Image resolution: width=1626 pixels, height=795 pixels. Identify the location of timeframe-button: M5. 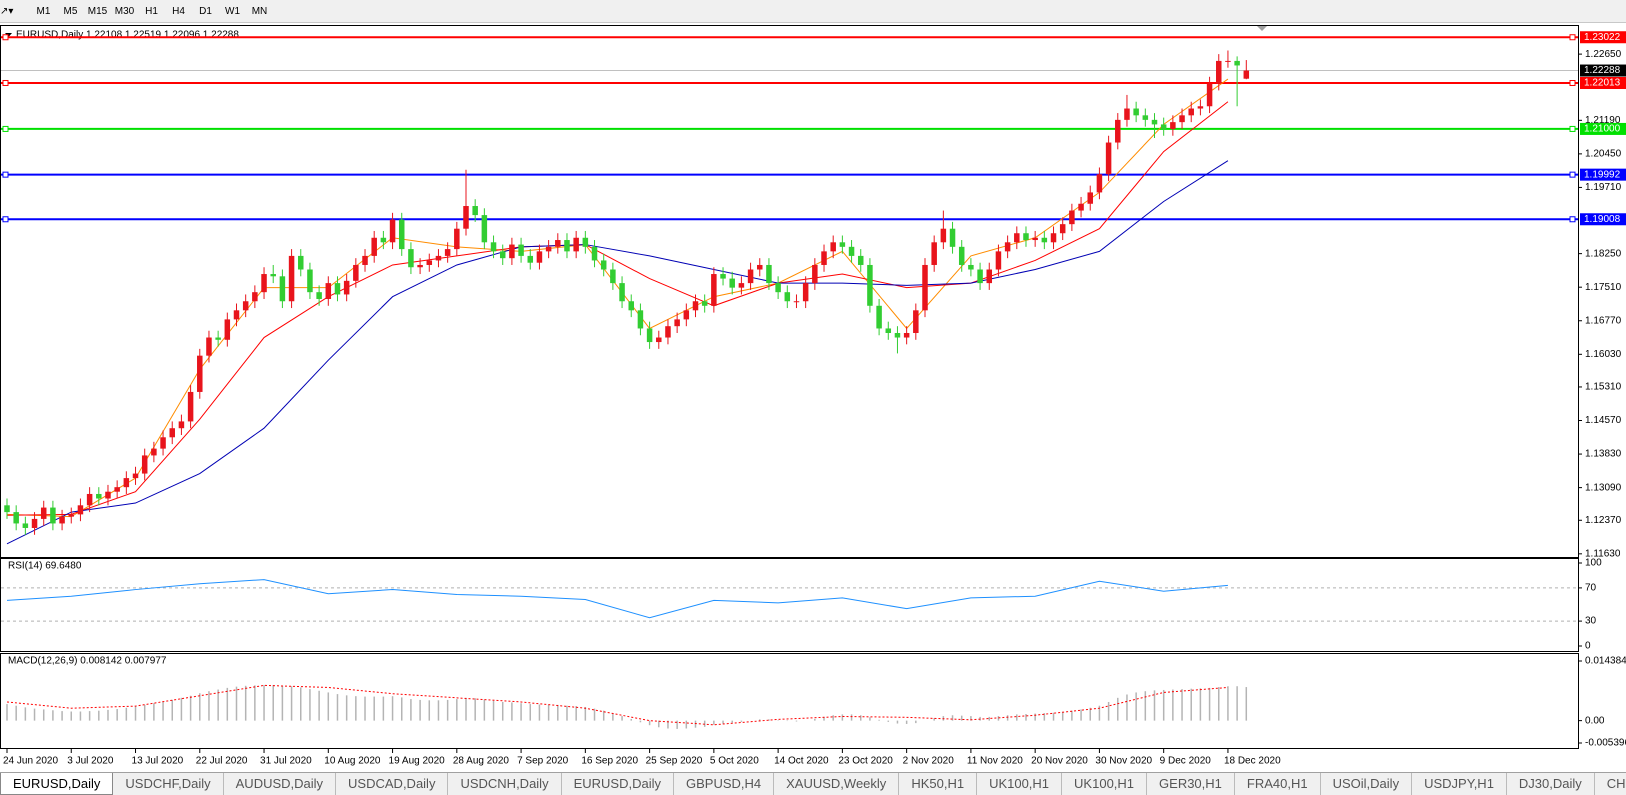
(70, 11).